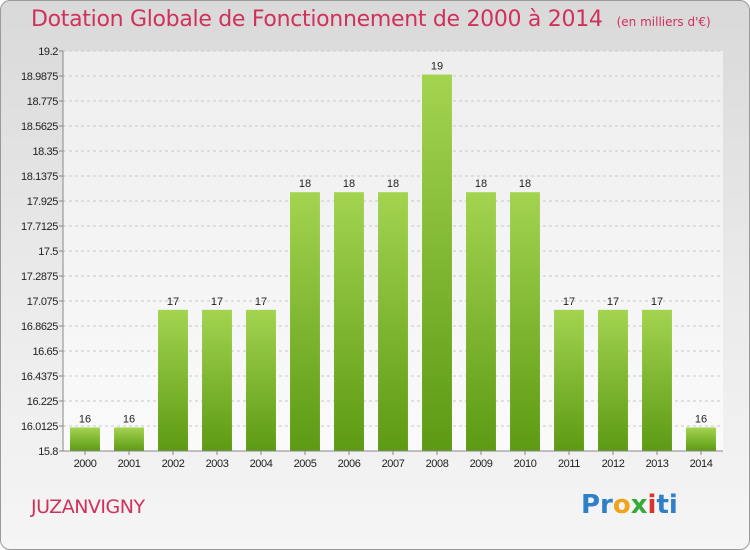  I want to click on x-tick-label: 2000, so click(85, 464).